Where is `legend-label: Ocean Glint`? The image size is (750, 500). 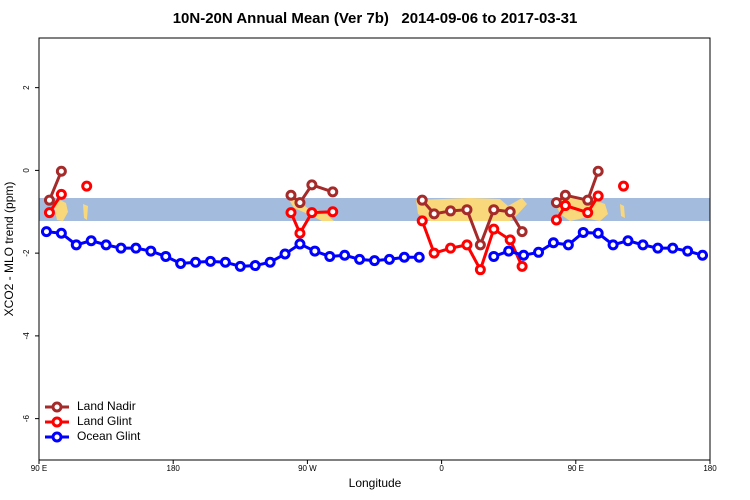 legend-label: Ocean Glint is located at coordinates (109, 436).